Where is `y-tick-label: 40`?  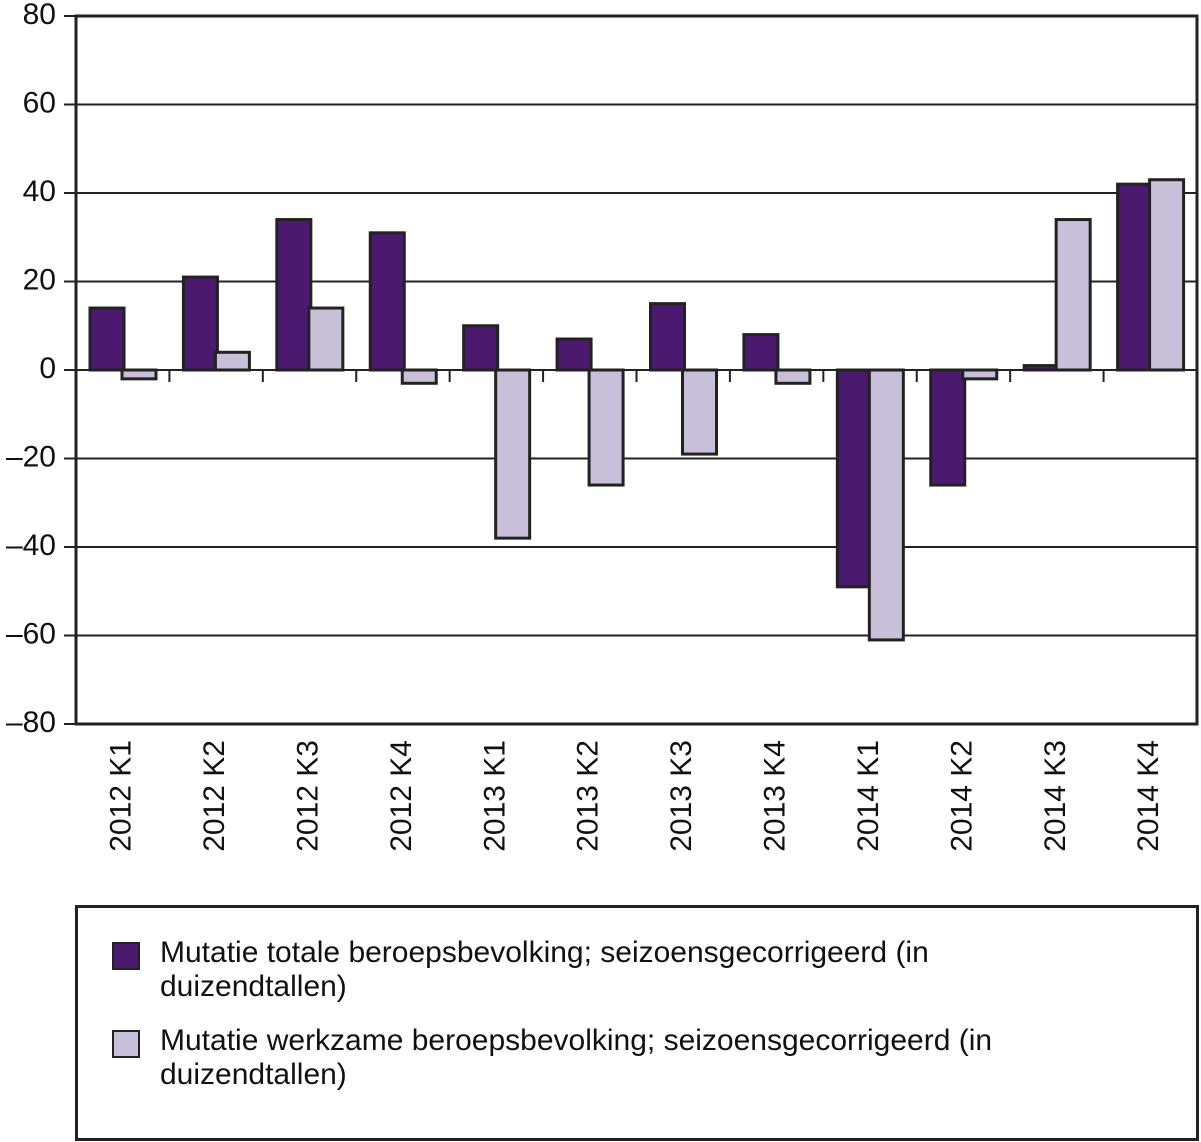
y-tick-label: 40 is located at coordinates (39, 191).